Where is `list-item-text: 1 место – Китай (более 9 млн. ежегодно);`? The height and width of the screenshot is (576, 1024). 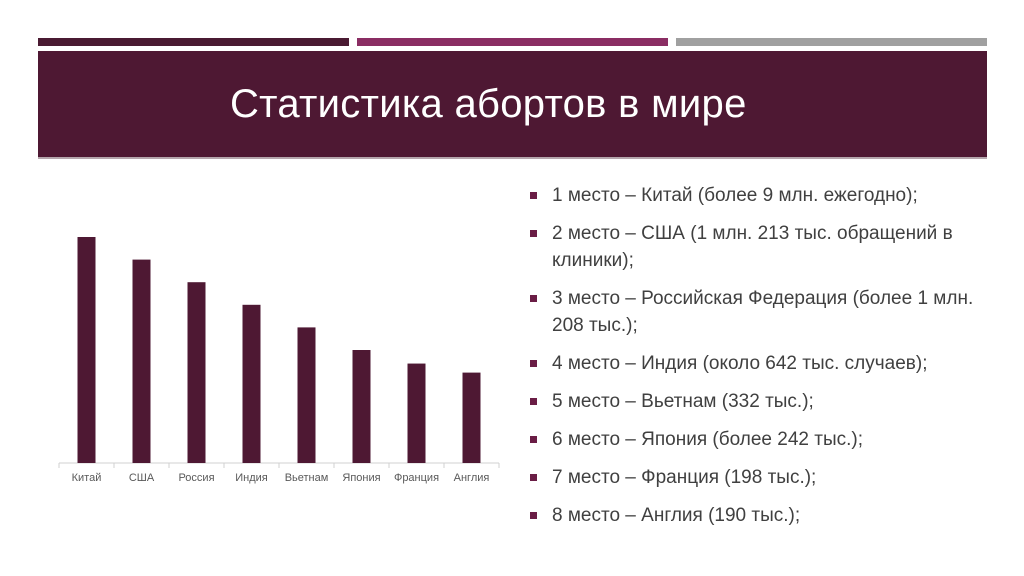
list-item-text: 1 место – Китай (более 9 млн. ежегодно); is located at coordinates (735, 195).